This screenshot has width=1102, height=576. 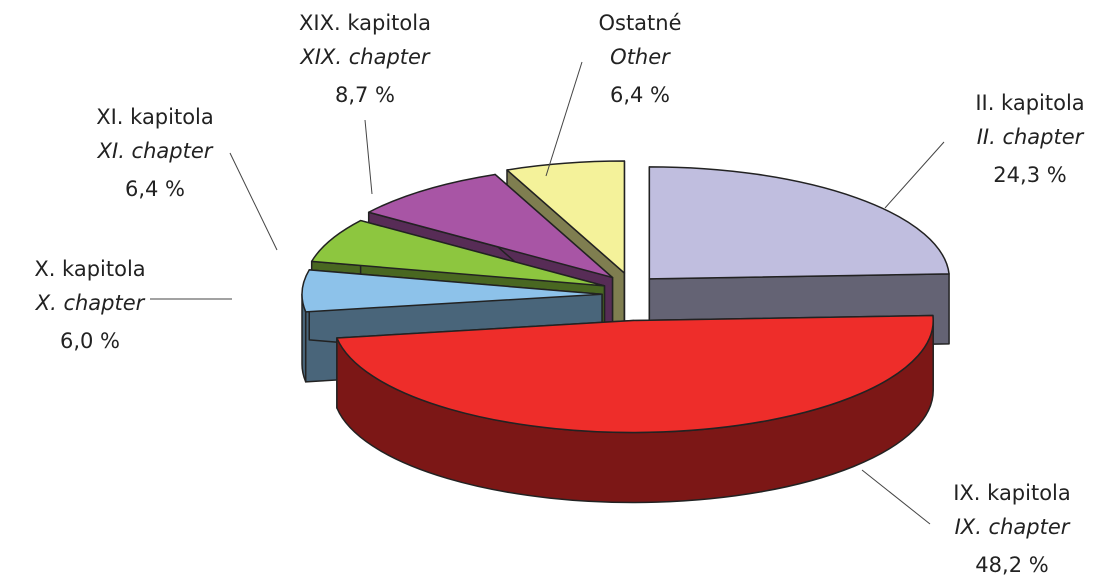 I want to click on category-label-en: XI. chapter, so click(x=155, y=151).